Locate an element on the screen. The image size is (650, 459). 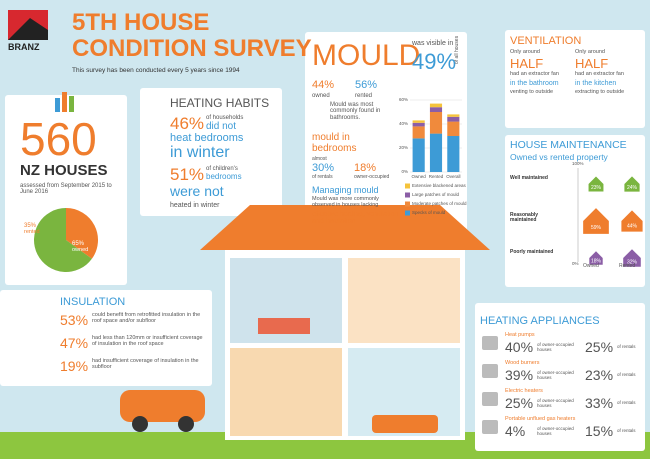
text: was visible in is located at coordinates (433, 43).